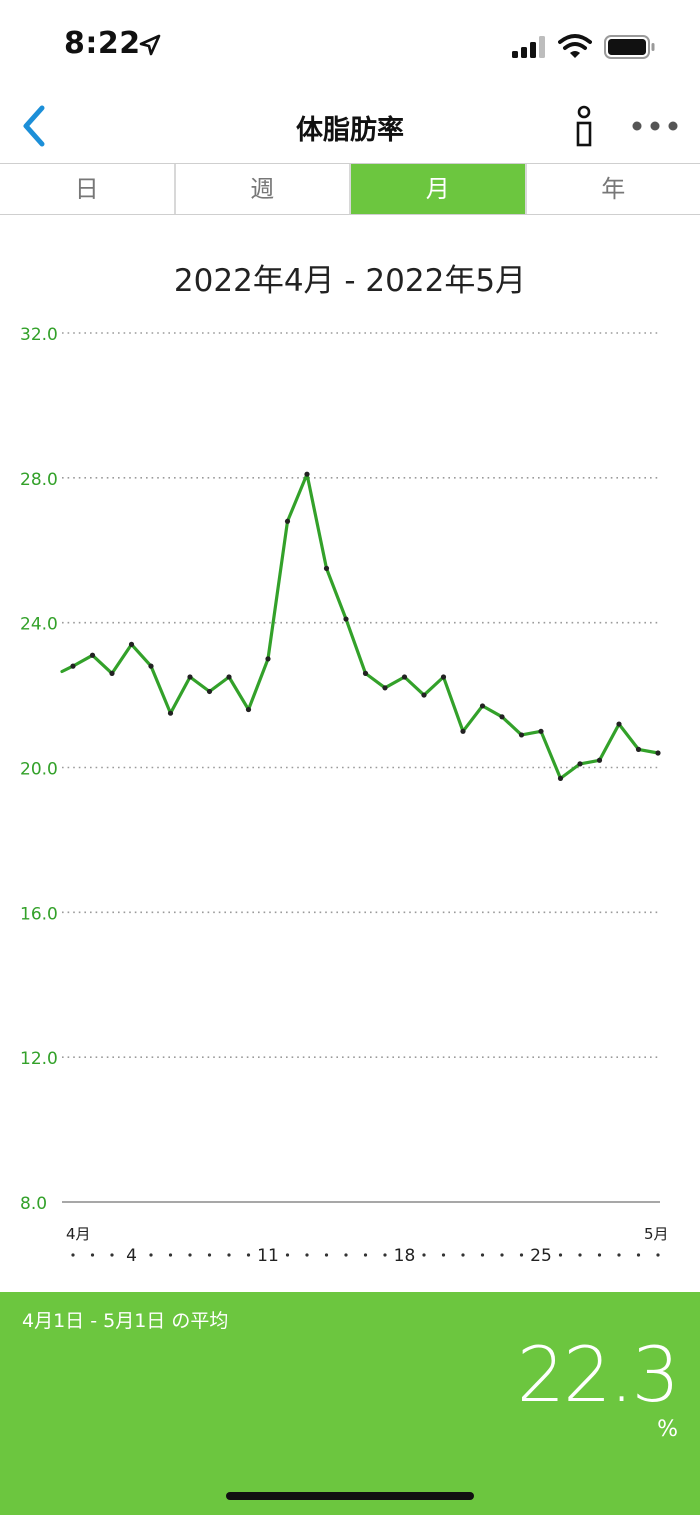 The width and height of the screenshot is (700, 1515). Describe the element at coordinates (350, 1496) in the screenshot. I see `home-indicator` at that location.